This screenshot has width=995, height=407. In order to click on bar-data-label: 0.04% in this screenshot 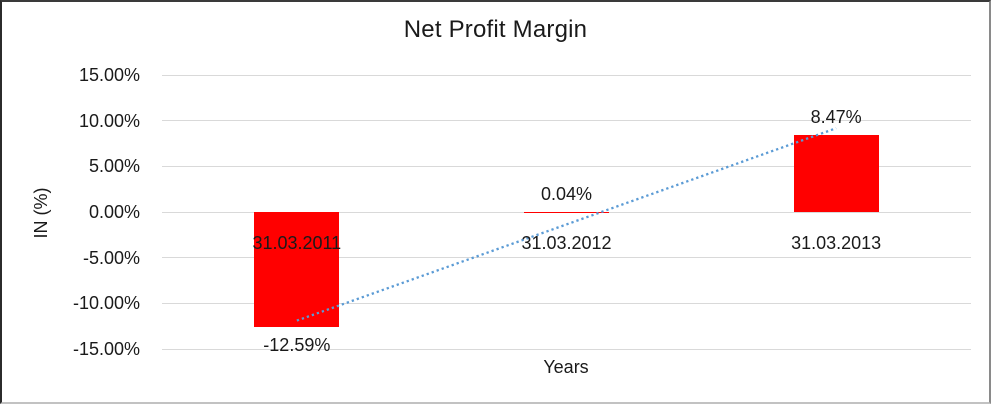, I will do `click(566, 193)`.